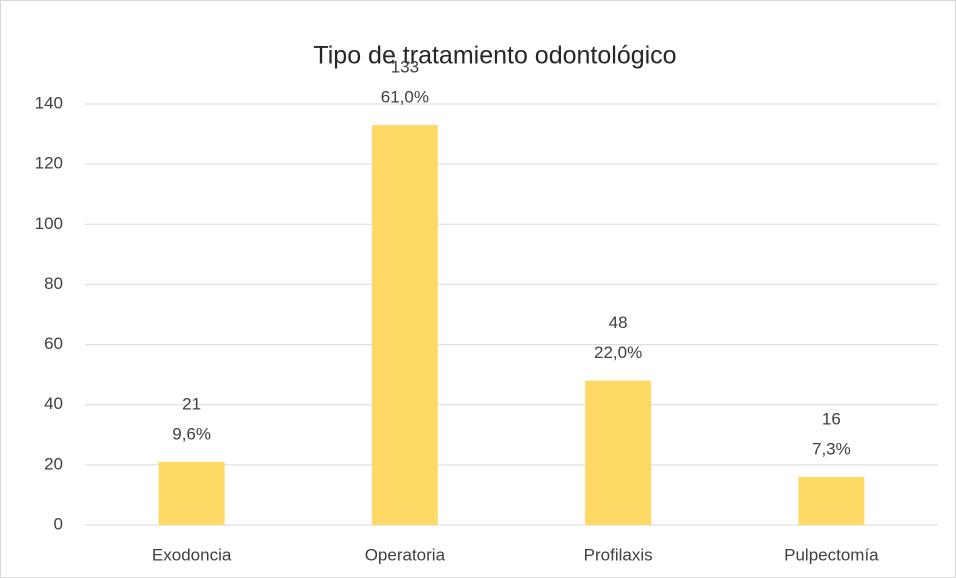 This screenshot has width=956, height=578. I want to click on percent-label: 61,0%, so click(405, 97).